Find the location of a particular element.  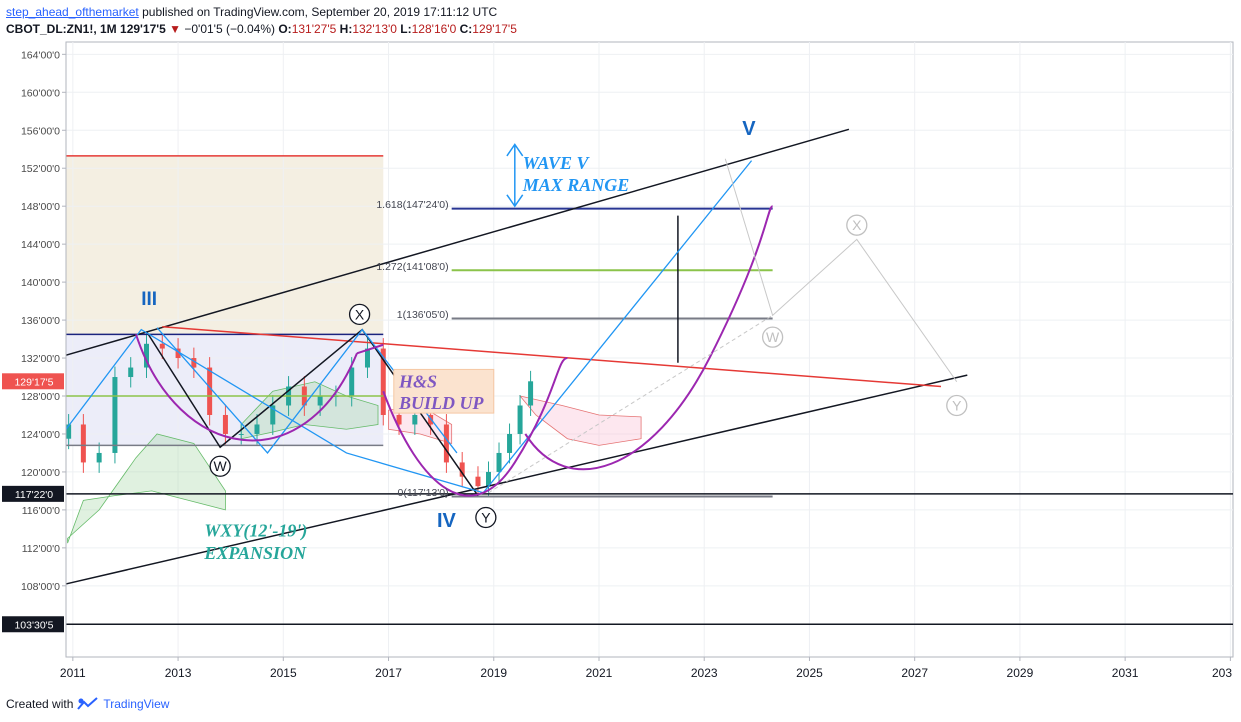

x-tick-label: 2021 is located at coordinates (599, 673).